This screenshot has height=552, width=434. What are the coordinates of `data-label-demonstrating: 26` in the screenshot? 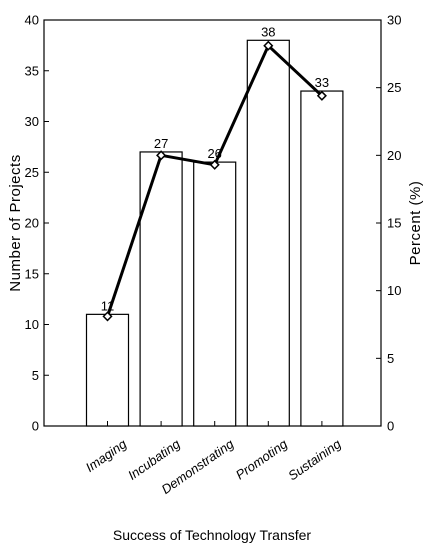 It's located at (214, 153).